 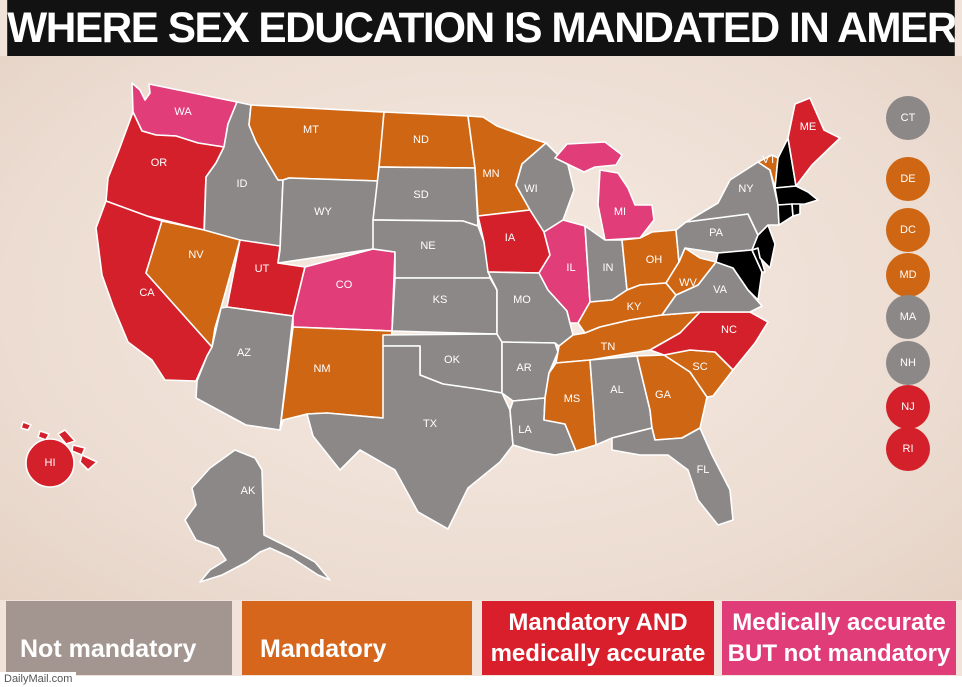 What do you see at coordinates (709, 341) in the screenshot?
I see `state-nc` at bounding box center [709, 341].